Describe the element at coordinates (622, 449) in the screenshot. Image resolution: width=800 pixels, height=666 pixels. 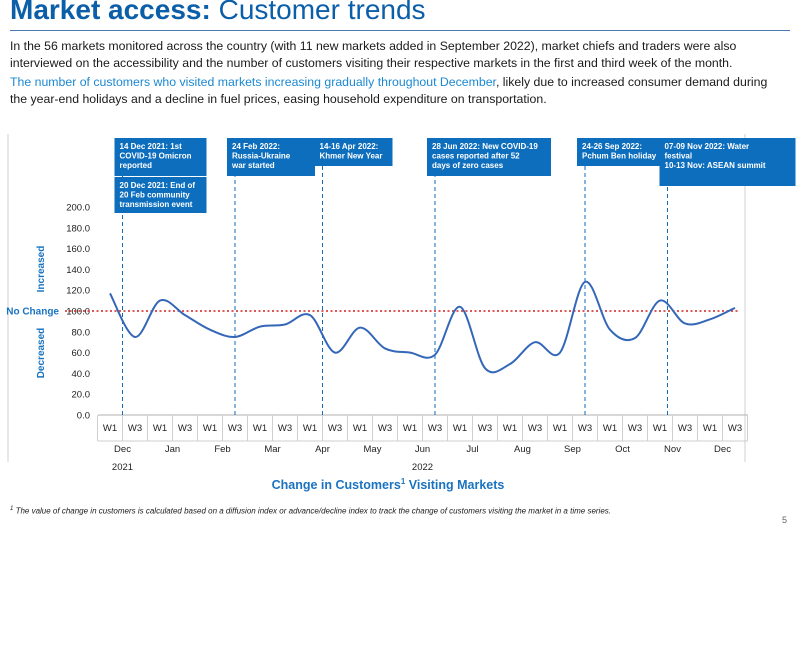
I see `month-label: Oct` at that location.